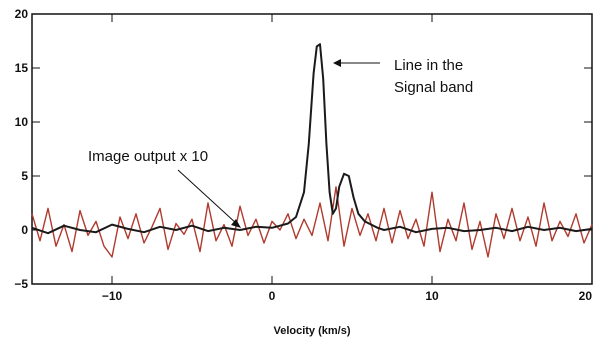  Describe the element at coordinates (207, 197) in the screenshot. I see `annotation-image-arrow` at that location.